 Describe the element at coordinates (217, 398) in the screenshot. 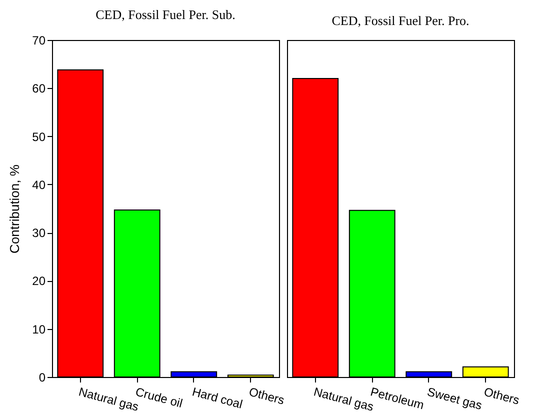

I see `x-tick-label: Hard coal` at that location.